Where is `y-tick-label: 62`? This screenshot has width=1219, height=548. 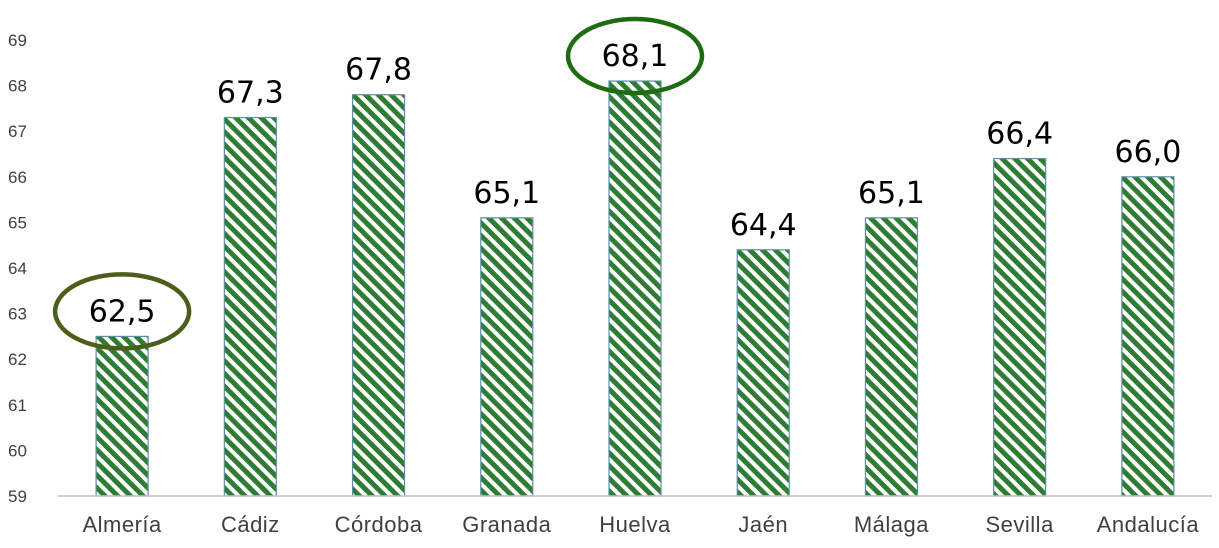 y-tick-label: 62 is located at coordinates (17, 359).